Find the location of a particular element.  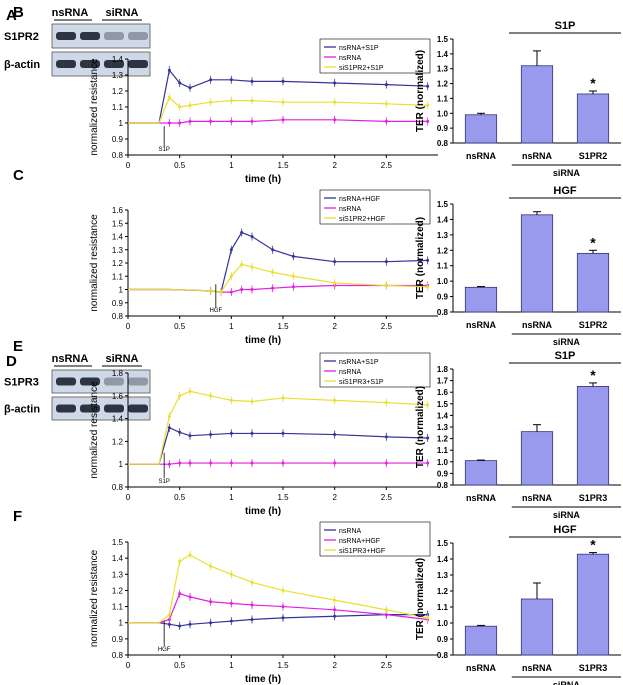

legend-entry: siS1PR2+S1P is located at coordinates (361, 68).